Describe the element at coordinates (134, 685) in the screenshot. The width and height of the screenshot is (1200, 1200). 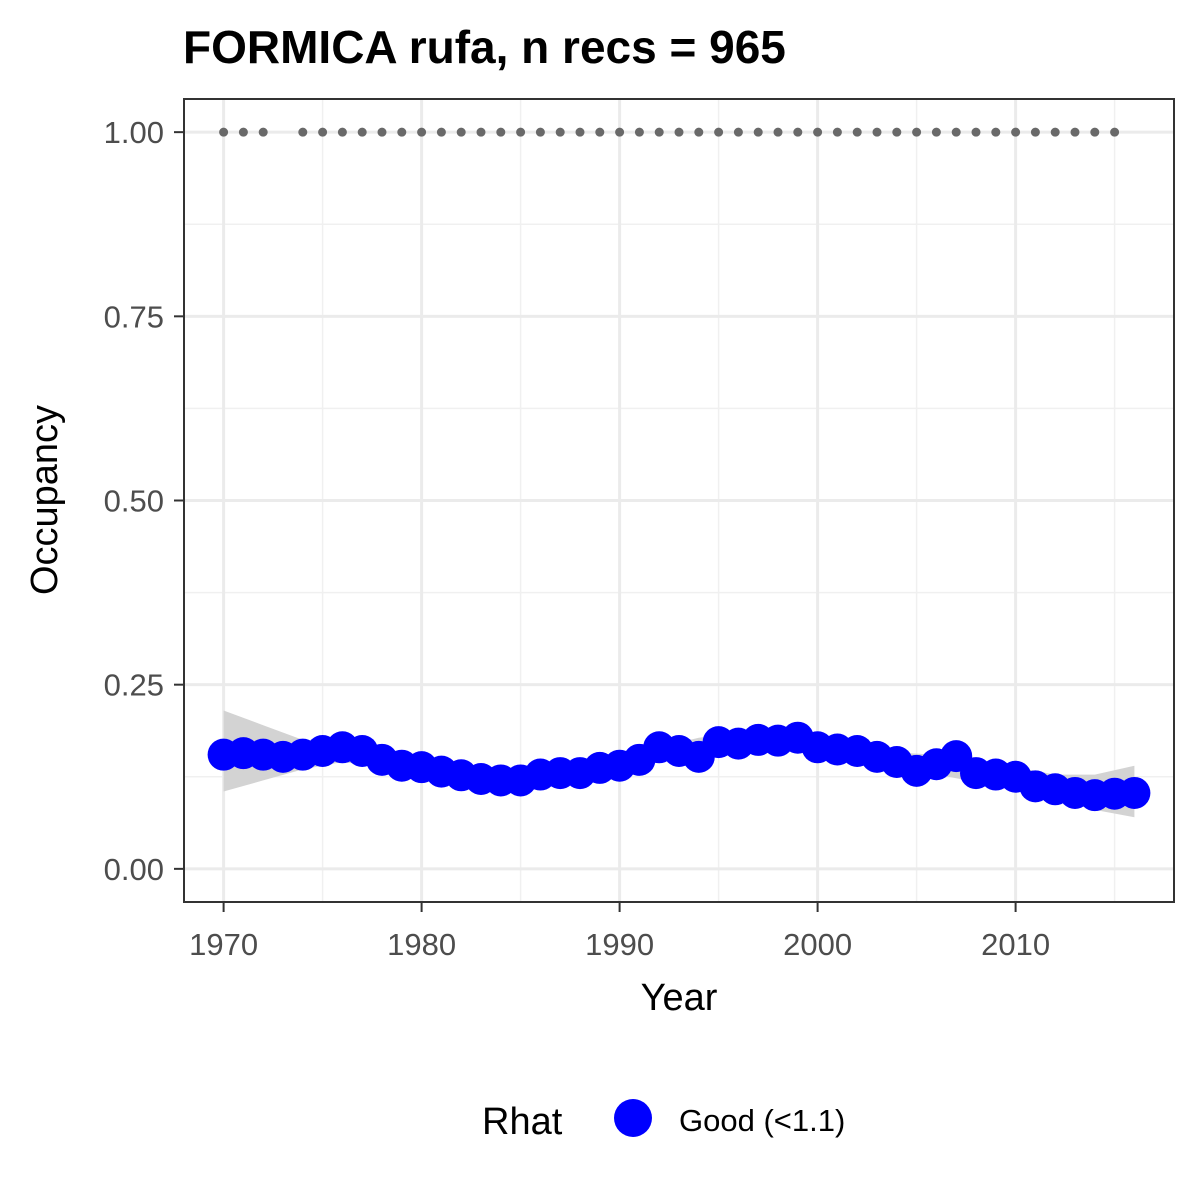
I see `y-tick-label: 0.25` at that location.